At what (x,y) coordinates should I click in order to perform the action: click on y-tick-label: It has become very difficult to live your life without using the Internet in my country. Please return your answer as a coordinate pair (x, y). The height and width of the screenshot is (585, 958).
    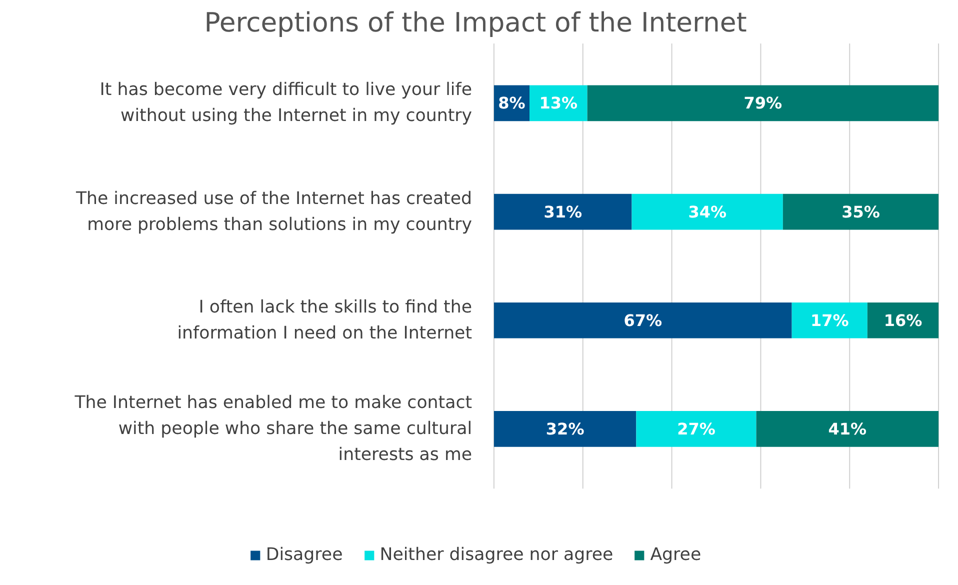
    Looking at the image, I should click on (286, 103).